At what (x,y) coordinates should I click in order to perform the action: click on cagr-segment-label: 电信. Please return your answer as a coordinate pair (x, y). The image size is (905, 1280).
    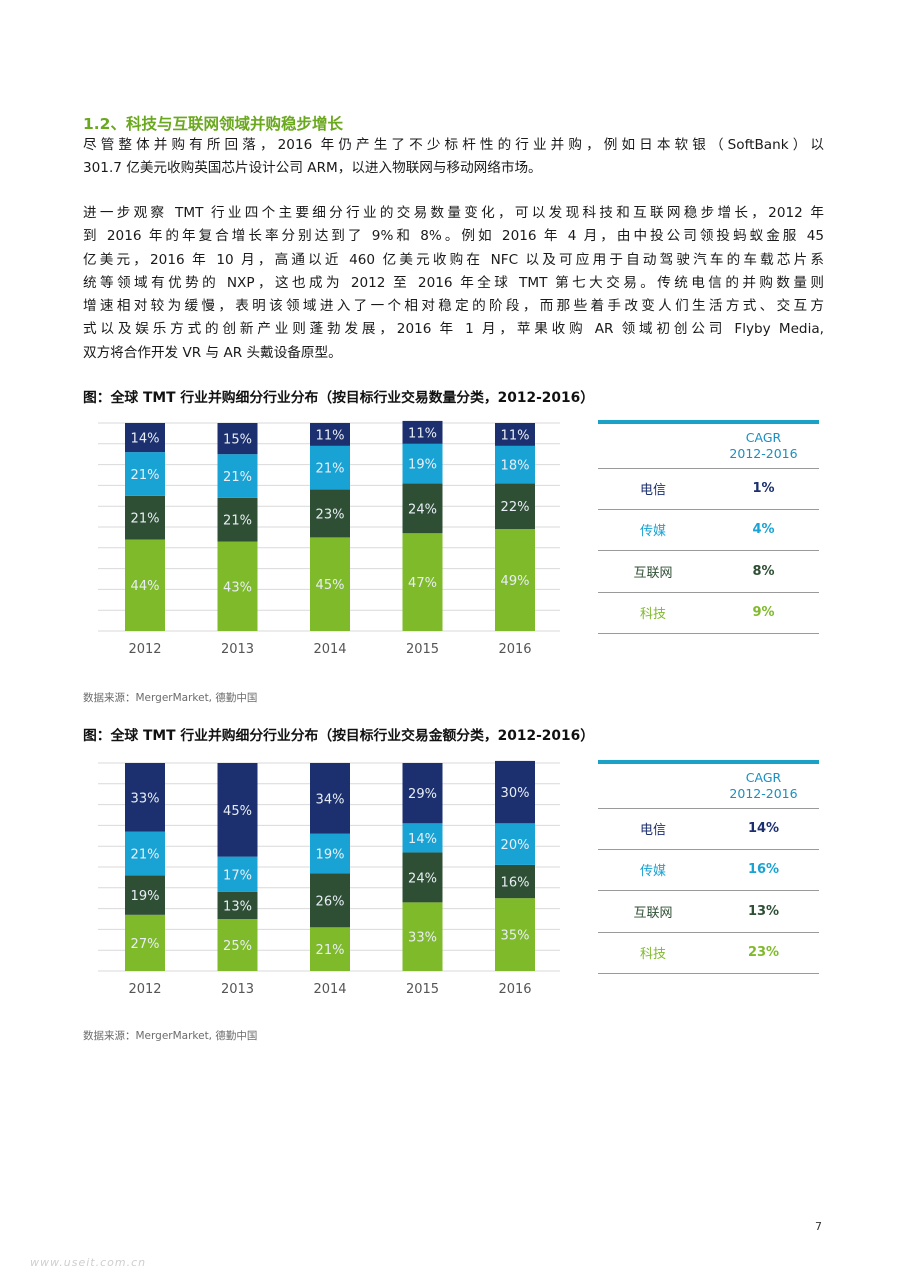
    Looking at the image, I should click on (652, 491).